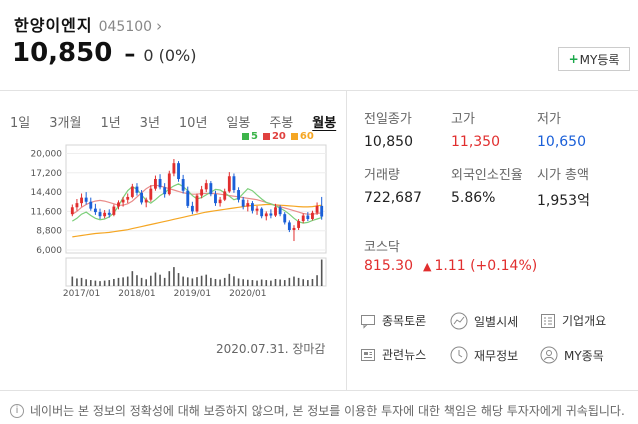 This screenshot has width=638, height=424. What do you see at coordinates (149, 123) in the screenshot?
I see `tab-3y: 3년` at bounding box center [149, 123].